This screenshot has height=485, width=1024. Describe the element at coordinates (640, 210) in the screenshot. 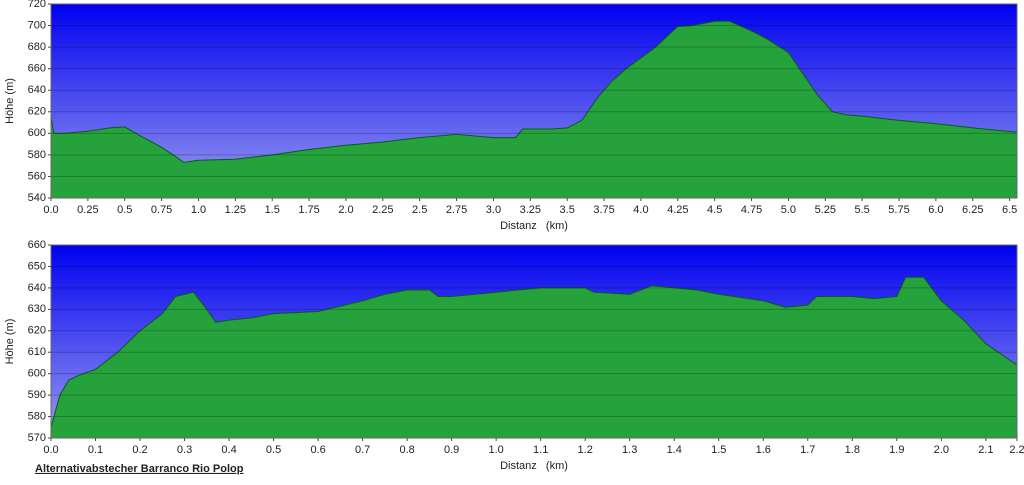

I see `x-tick-label: 4.0` at that location.